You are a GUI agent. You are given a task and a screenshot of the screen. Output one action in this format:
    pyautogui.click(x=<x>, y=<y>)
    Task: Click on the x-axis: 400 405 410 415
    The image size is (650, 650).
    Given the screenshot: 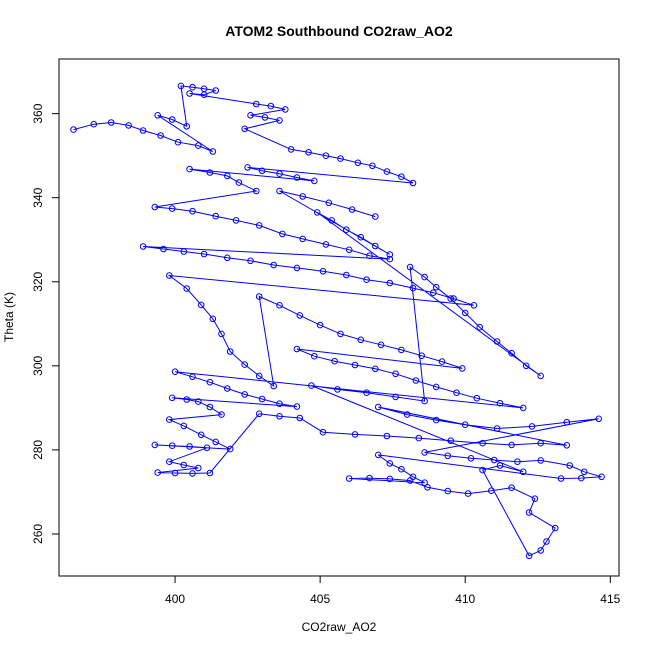 What is the action you would take?
    pyautogui.click(x=393, y=590)
    